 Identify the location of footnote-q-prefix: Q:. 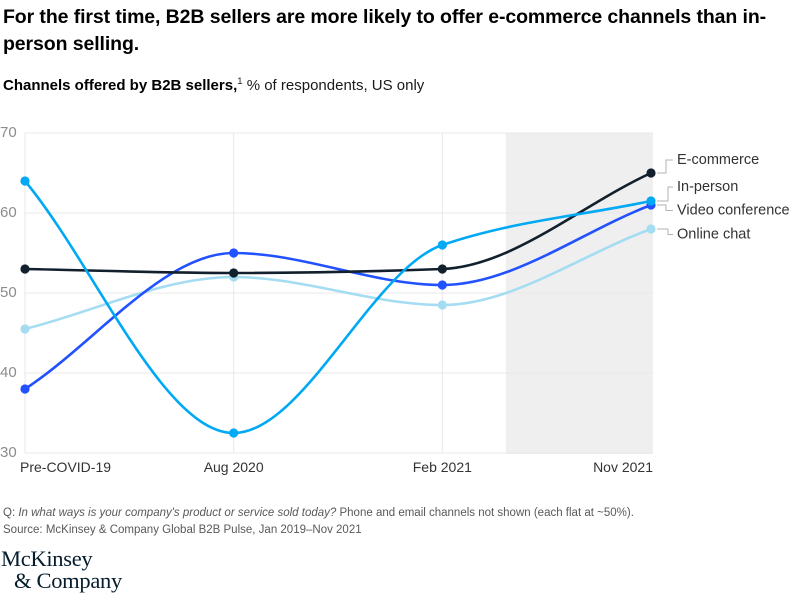
(11, 513).